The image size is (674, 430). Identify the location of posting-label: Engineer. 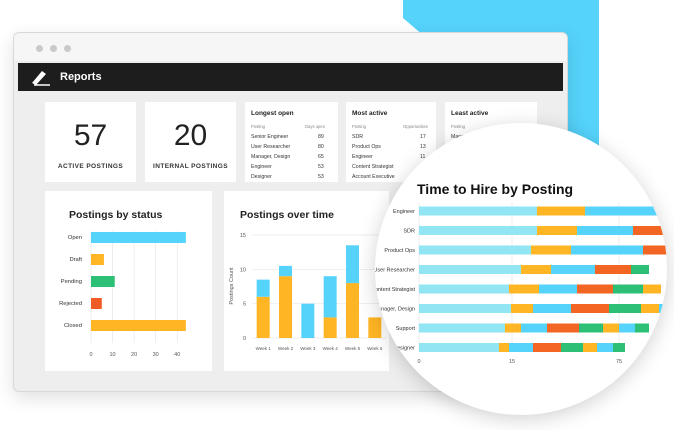
(404, 212).